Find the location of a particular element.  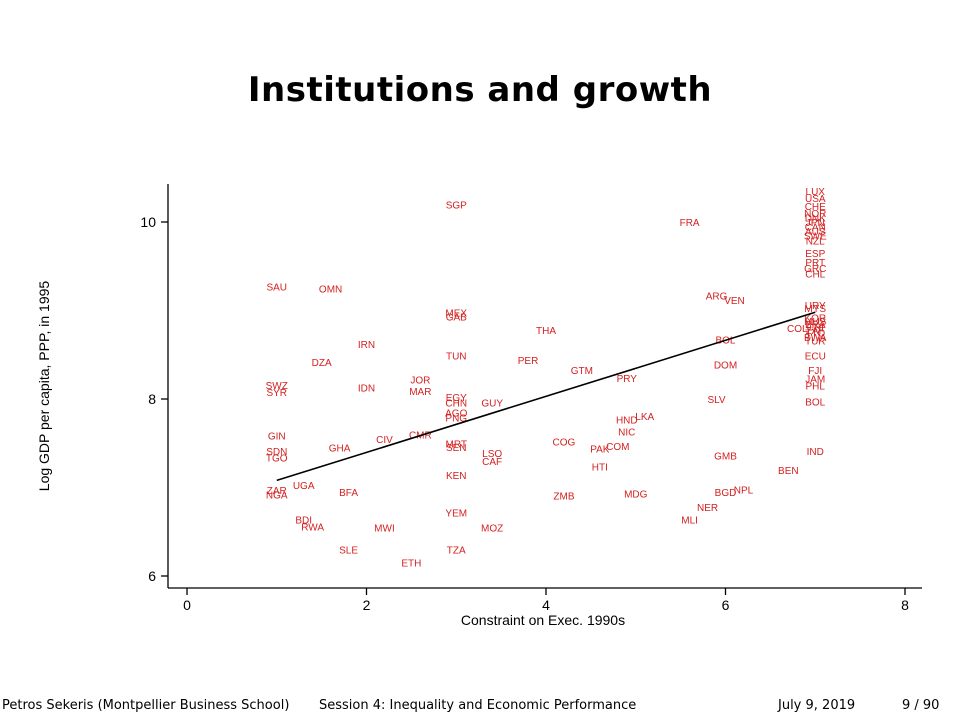

data-point-civ: CIV is located at coordinates (384, 440).